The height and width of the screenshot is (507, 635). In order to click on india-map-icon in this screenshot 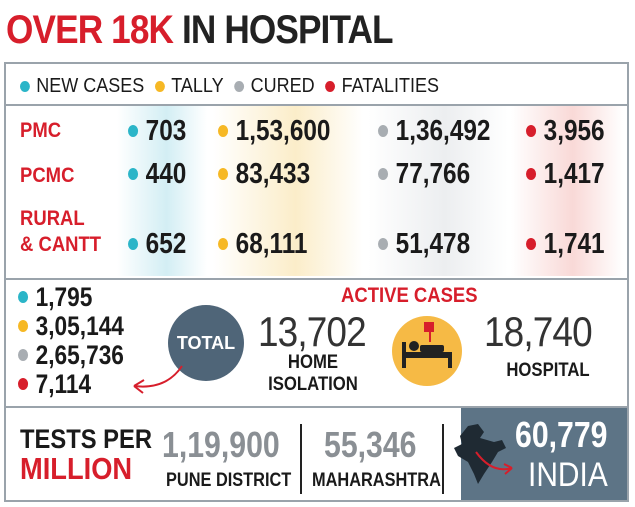, I will do `click(483, 454)`.